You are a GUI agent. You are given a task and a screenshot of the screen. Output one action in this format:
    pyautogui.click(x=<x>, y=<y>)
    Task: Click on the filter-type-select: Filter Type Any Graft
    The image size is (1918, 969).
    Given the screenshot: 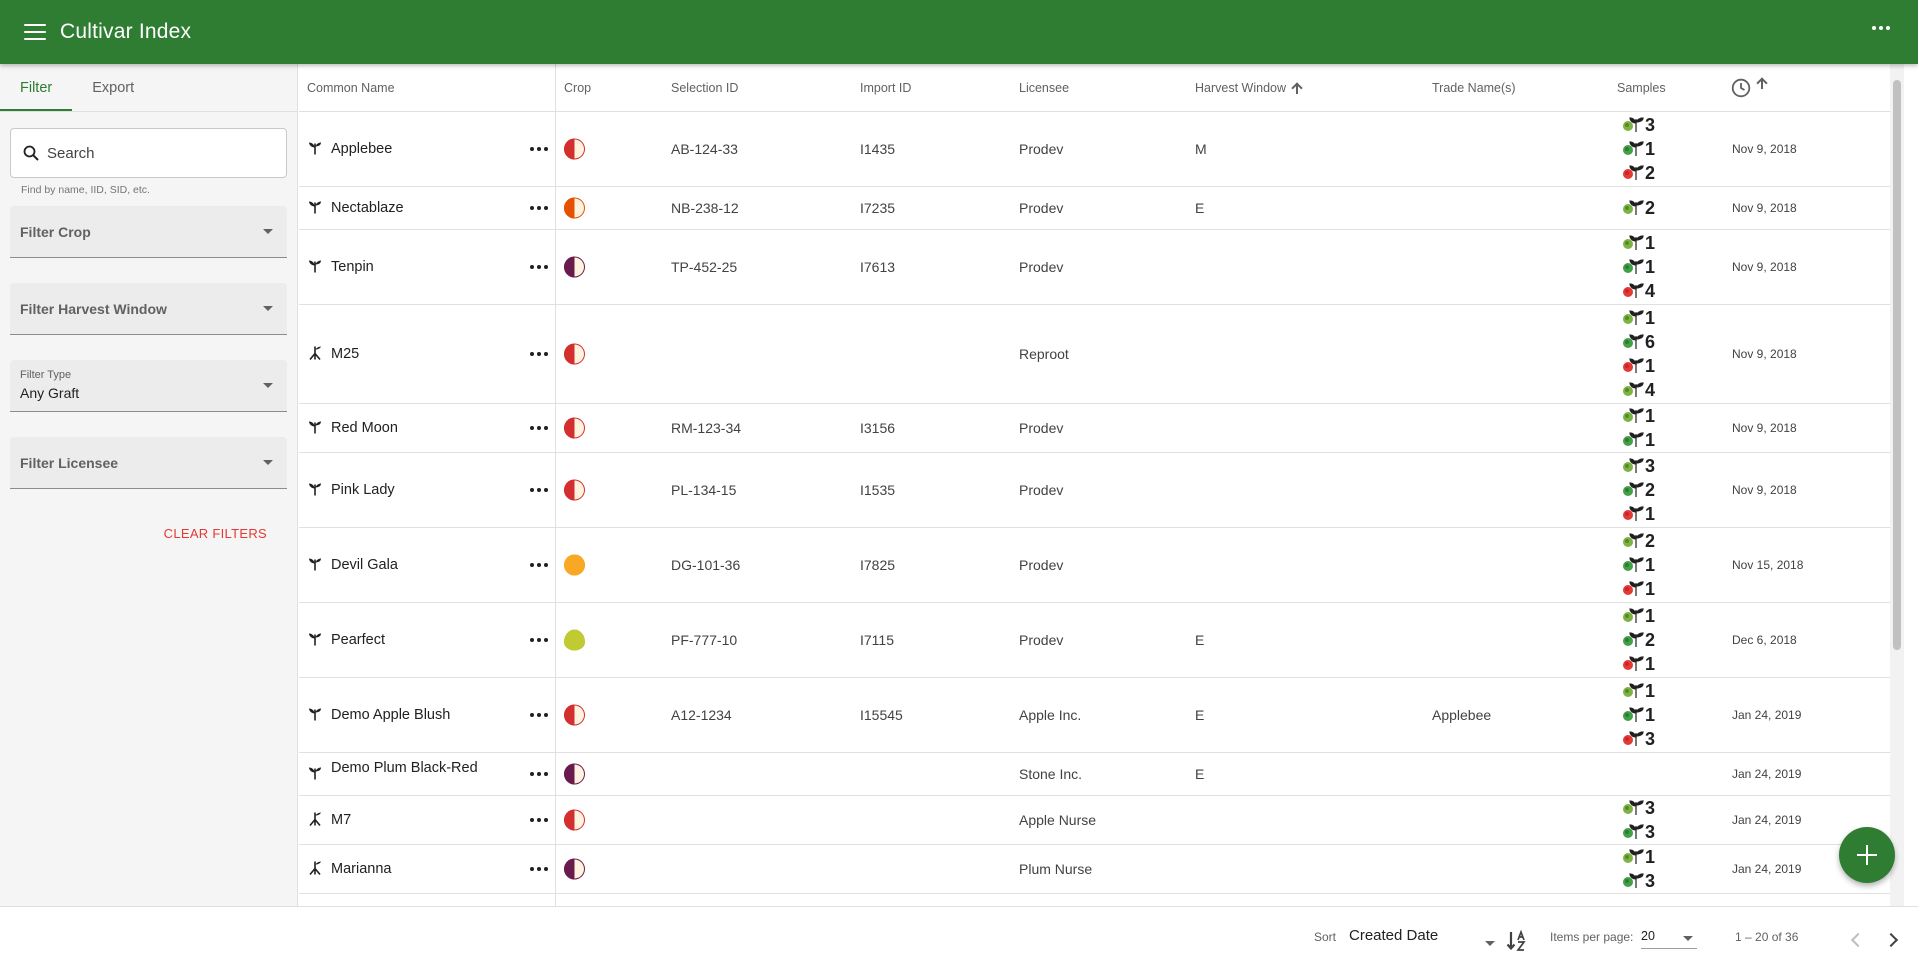 What is the action you would take?
    pyautogui.click(x=148, y=386)
    